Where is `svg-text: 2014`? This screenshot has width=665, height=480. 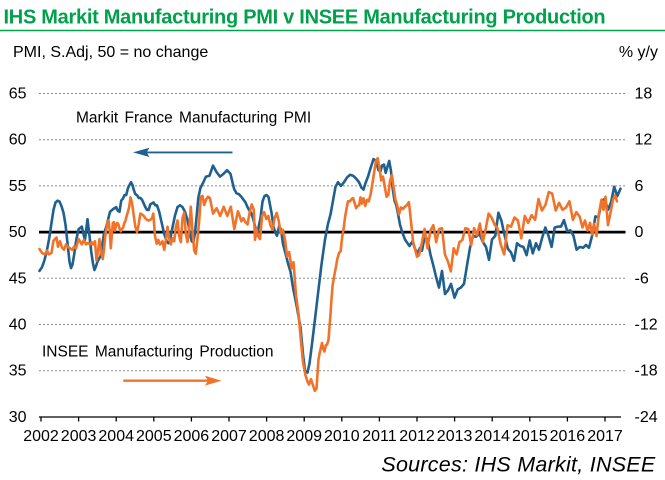 svg-text: 2014 is located at coordinates (492, 436).